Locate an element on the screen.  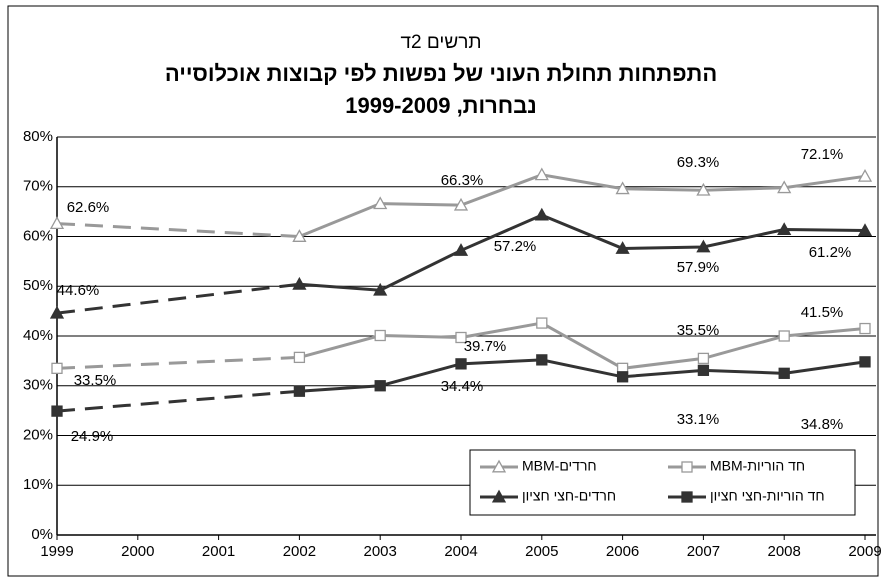
x-tick-label: 2000 is located at coordinates (137, 551).